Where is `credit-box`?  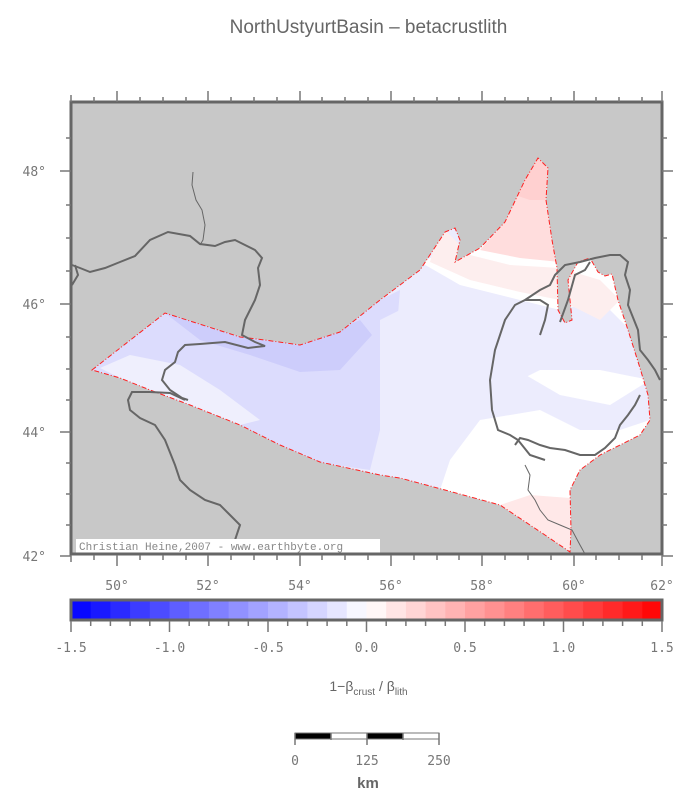
credit-box is located at coordinates (228, 546).